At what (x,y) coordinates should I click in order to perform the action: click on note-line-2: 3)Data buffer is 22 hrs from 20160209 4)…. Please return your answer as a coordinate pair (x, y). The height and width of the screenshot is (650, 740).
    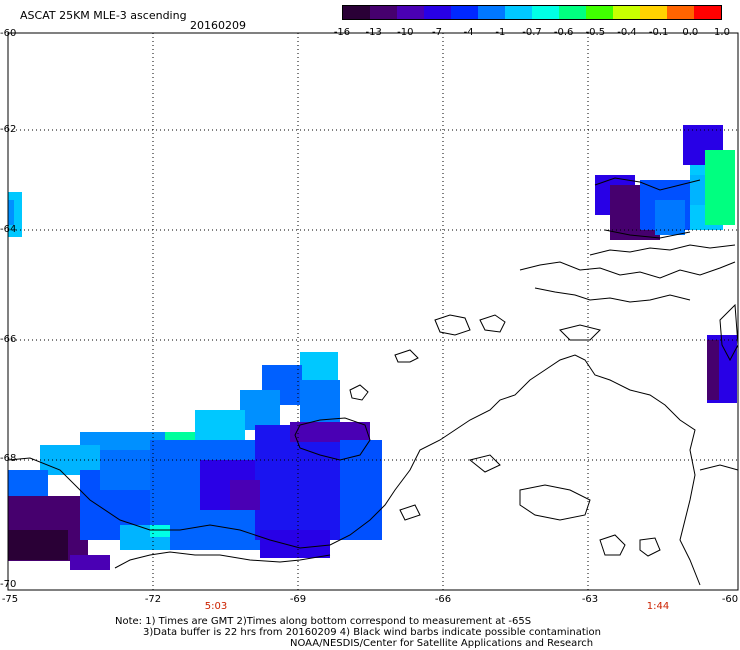
    Looking at the image, I should click on (372, 632).